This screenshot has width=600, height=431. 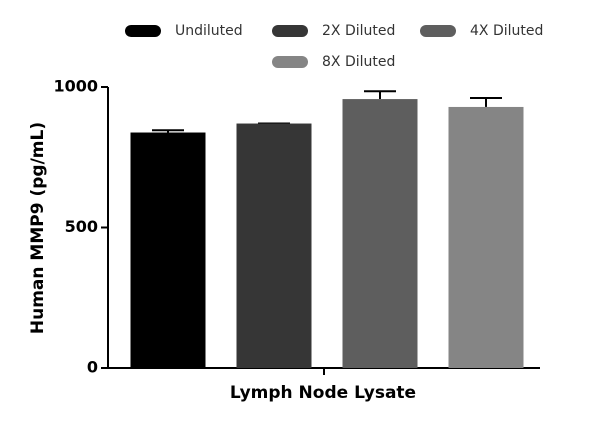 What do you see at coordinates (506, 31) in the screenshot?
I see `legend-label: 4X Diluted` at bounding box center [506, 31].